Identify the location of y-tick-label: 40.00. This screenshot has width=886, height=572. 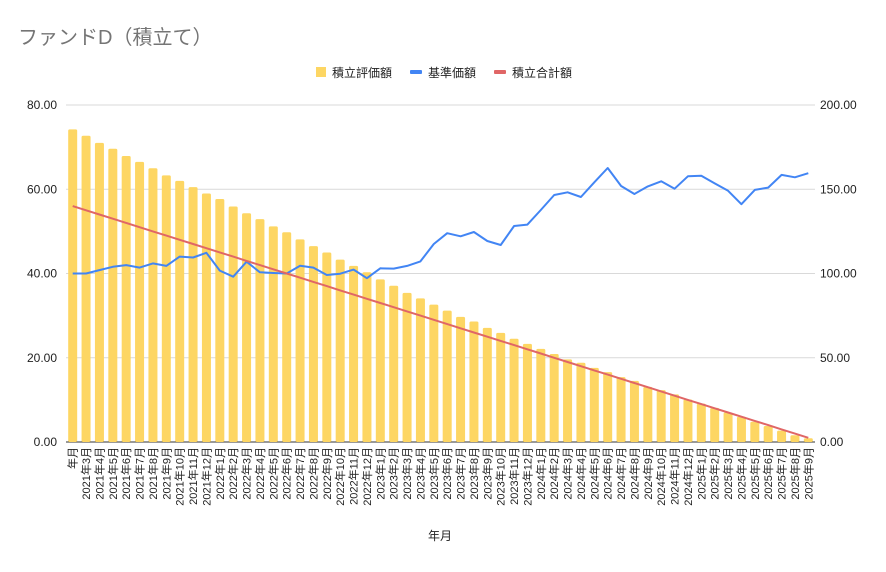
(42, 274).